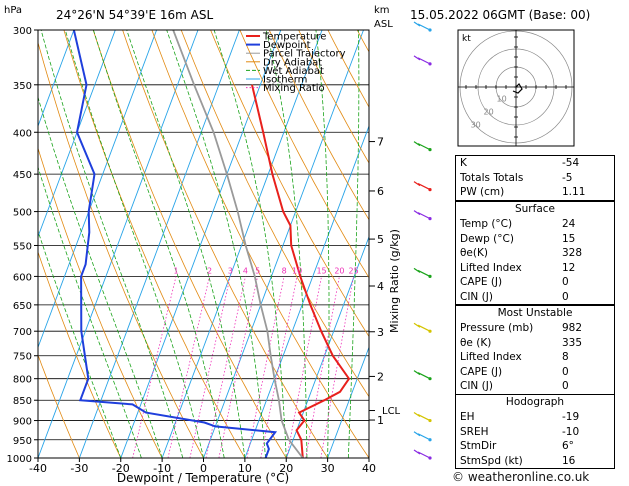 Image resolution: width=629 pixels, height=486 pixels. I want to click on legend-label: Dry Adiabat, so click(292, 62).